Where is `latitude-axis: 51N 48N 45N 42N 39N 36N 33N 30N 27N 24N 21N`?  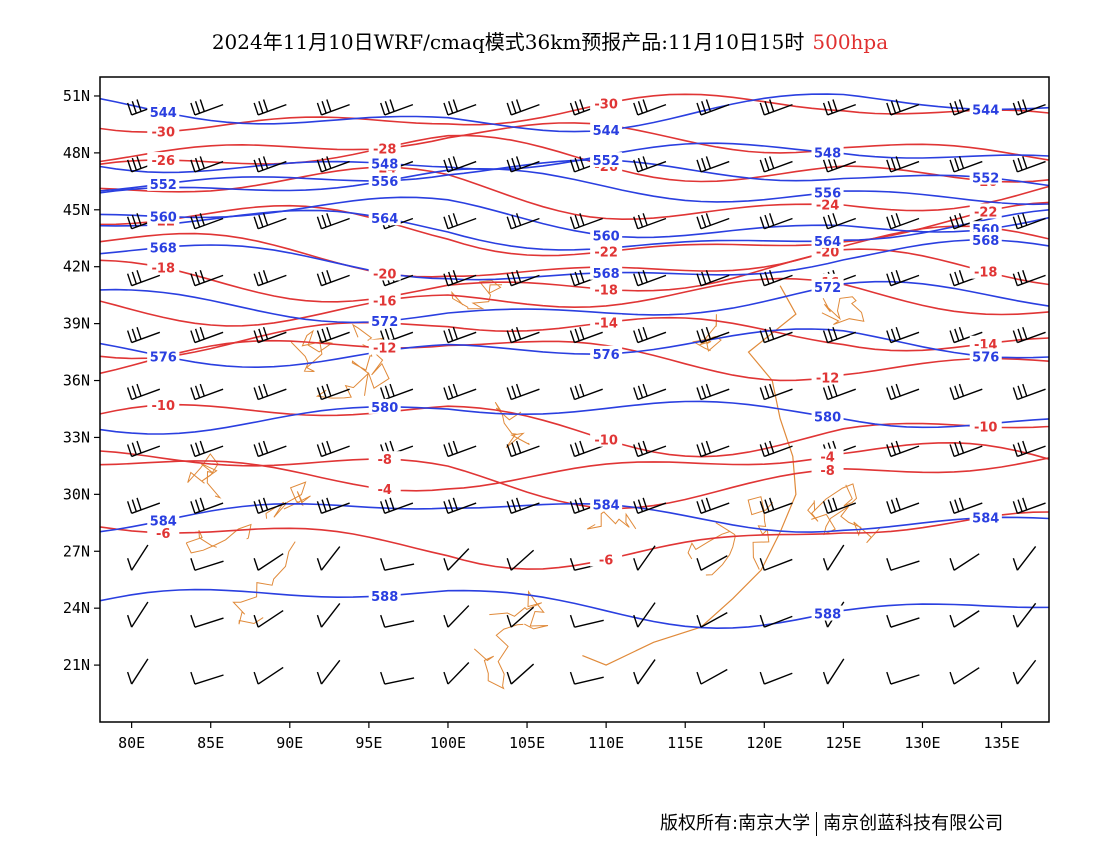 latitude-axis: 51N 48N 45N 42N 39N 36N 33N 30N 27N 24N 21N is located at coordinates (81, 380).